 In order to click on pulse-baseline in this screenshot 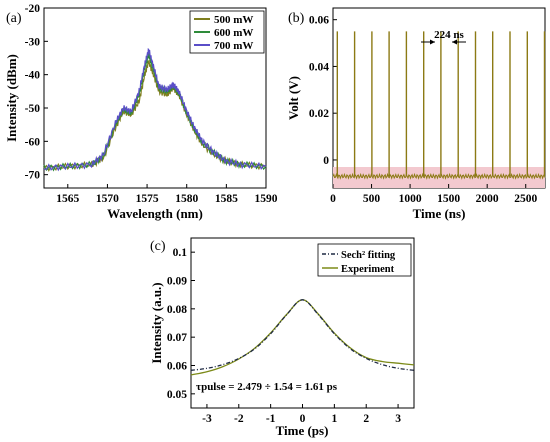, I will do `click(439, 176)`.